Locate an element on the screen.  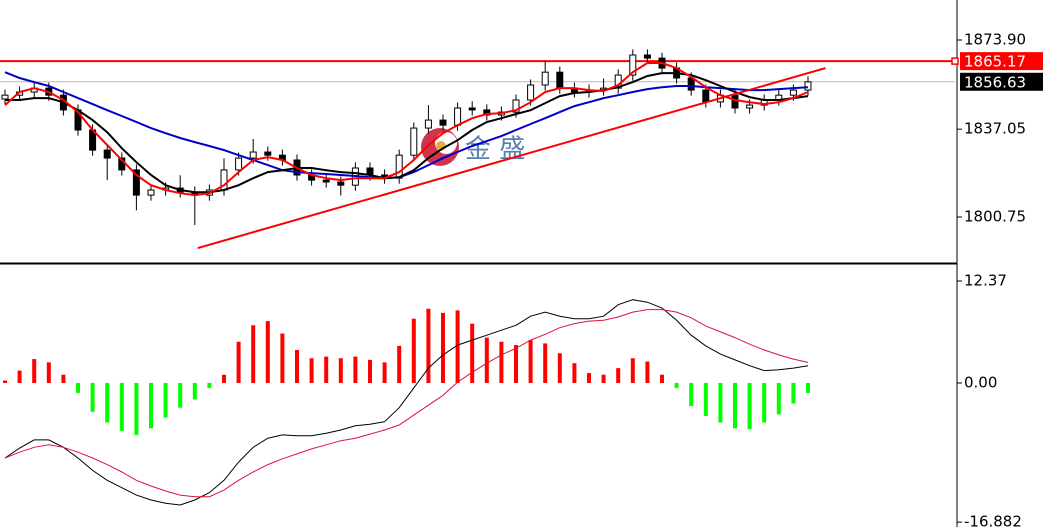
y-tick-label: -16.882 is located at coordinates (993, 520).